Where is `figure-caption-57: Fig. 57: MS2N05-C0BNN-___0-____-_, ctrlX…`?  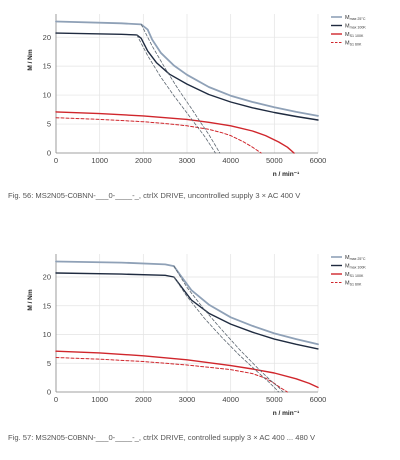 figure-caption-57: Fig. 57: MS2N05-C0BNN-___0-____-_, ctrlX… is located at coordinates (162, 437).